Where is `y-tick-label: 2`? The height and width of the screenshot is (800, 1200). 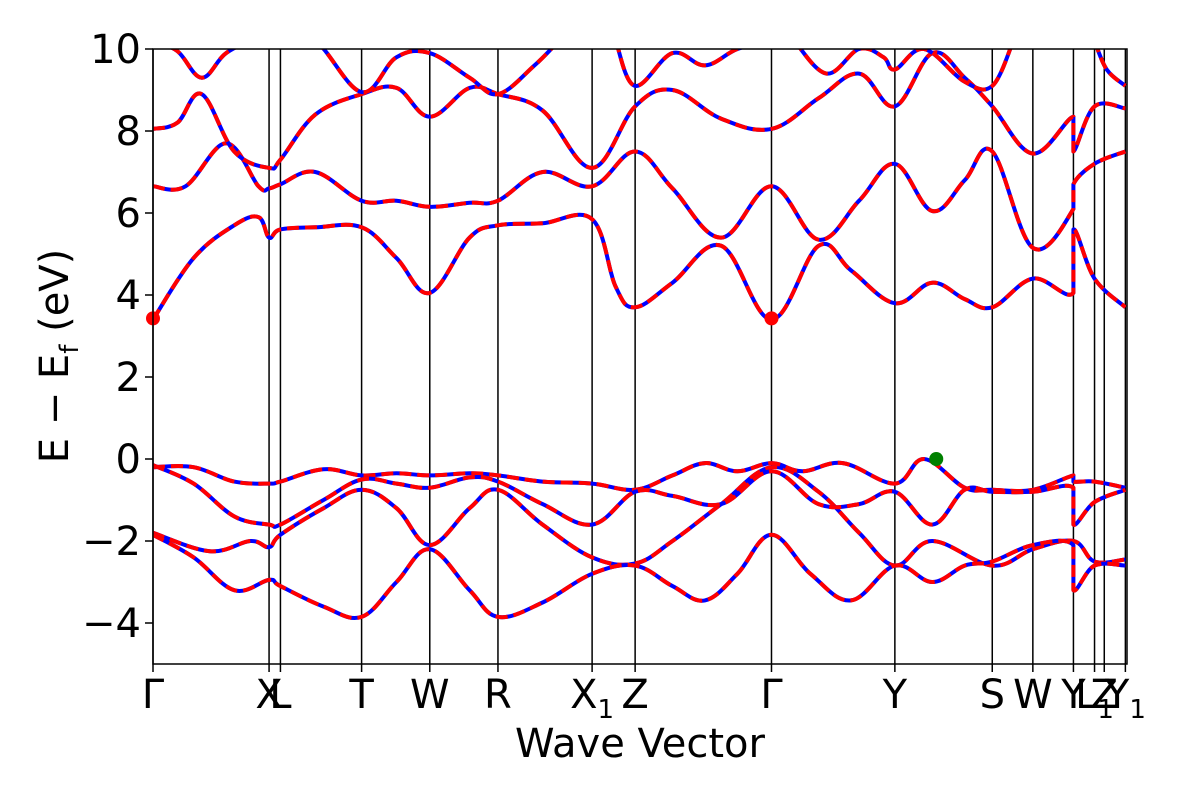
y-tick-label: 2 is located at coordinates (128, 378).